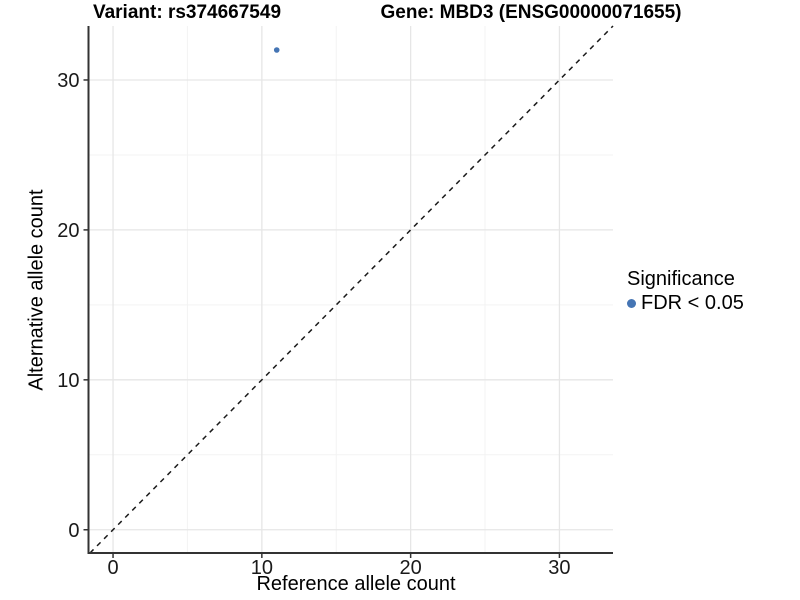  Describe the element at coordinates (262, 568) in the screenshot. I see `x-tick-label: 10` at that location.